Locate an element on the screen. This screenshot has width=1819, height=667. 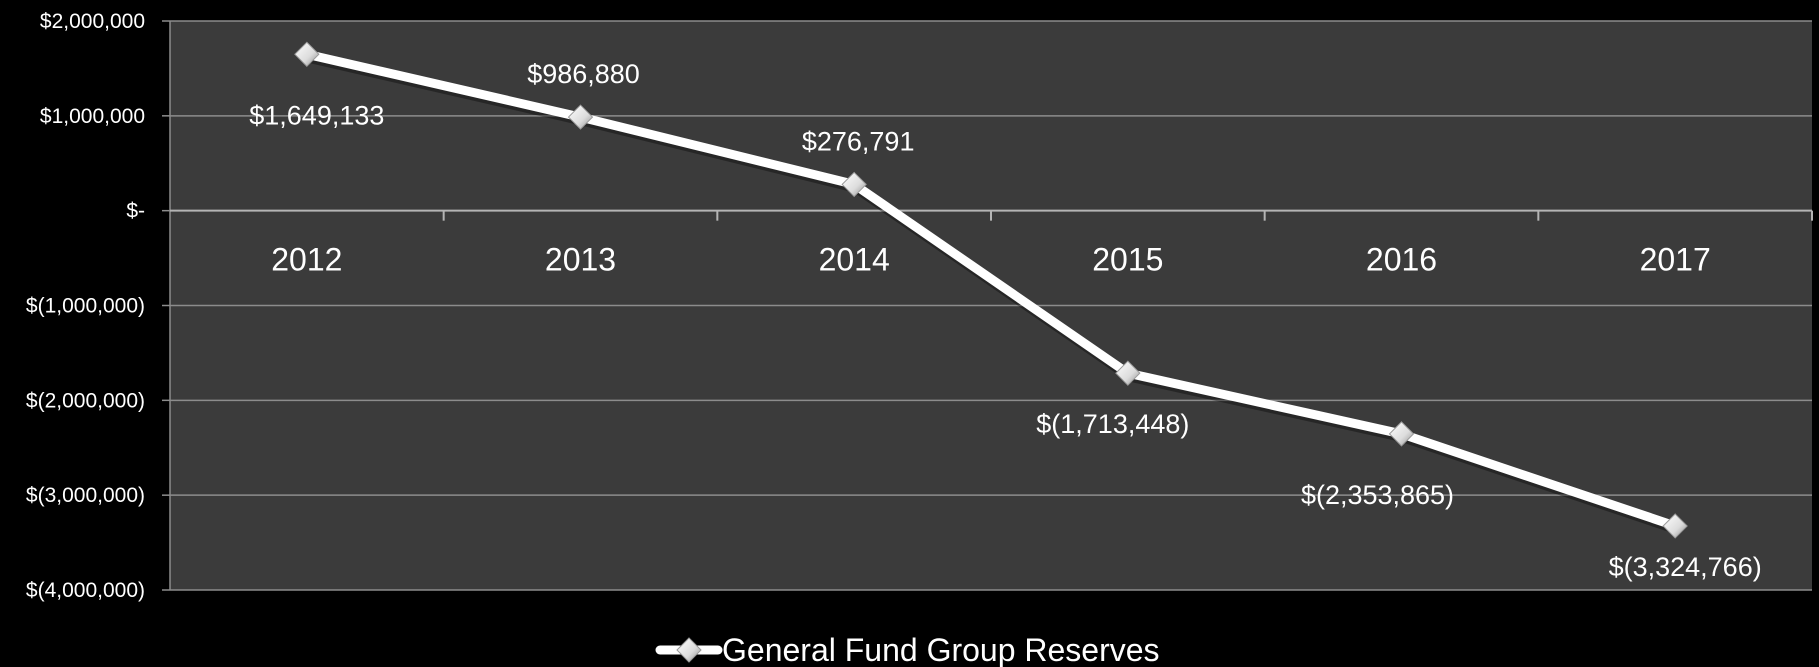
y-tick-label: $(2,000,000) is located at coordinates (85, 400).